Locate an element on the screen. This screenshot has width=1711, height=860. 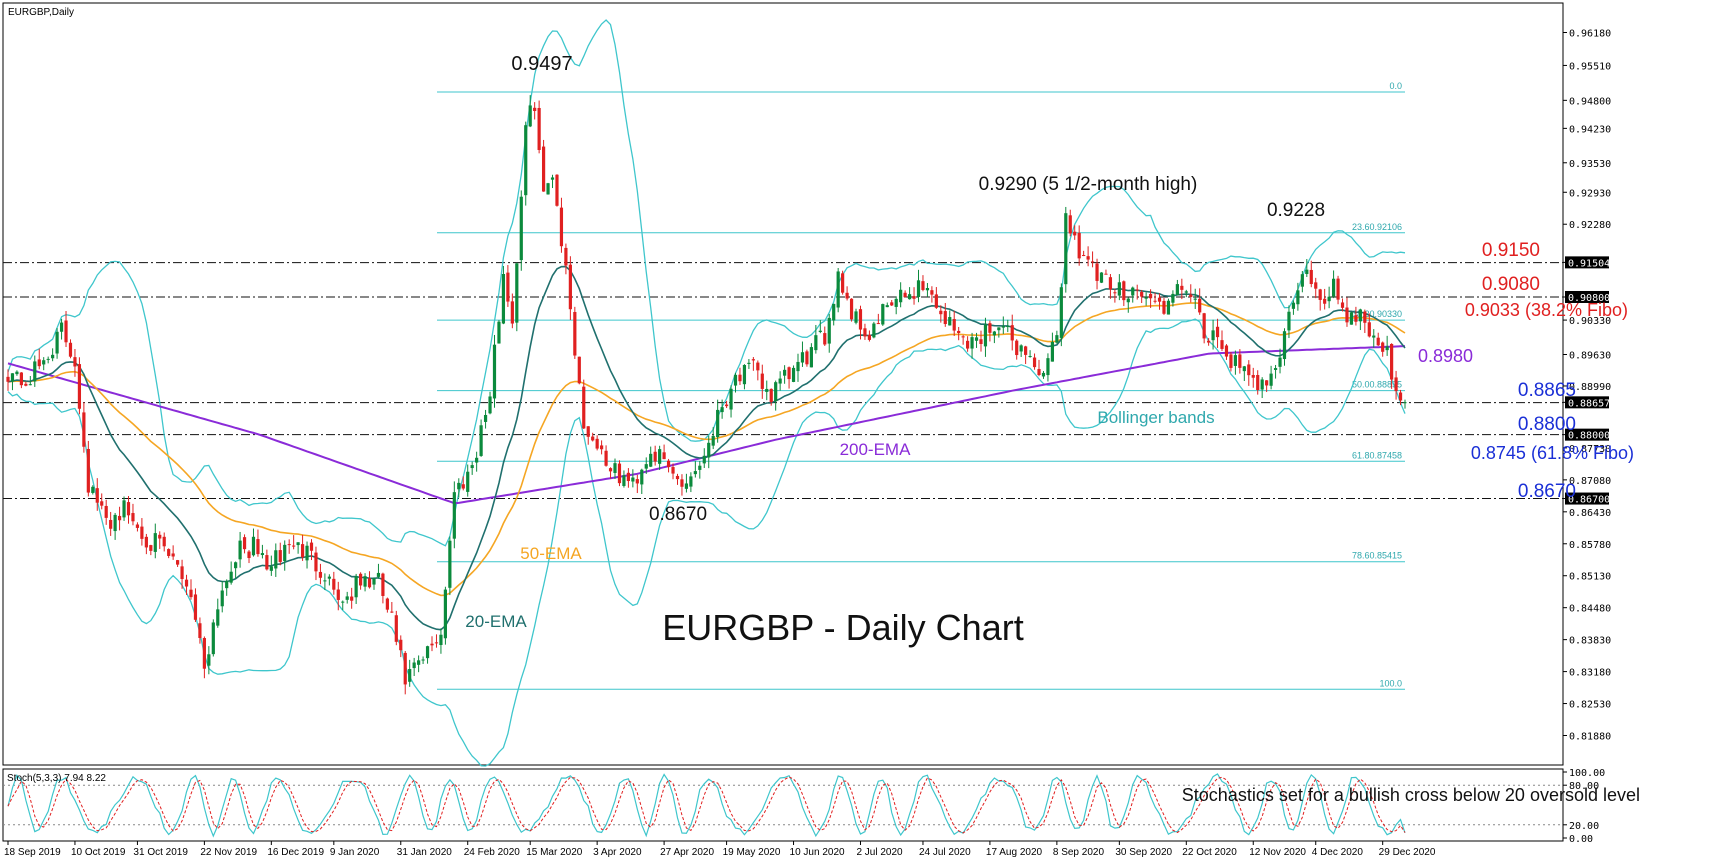
price-tick-label: 0.94230 is located at coordinates (1590, 129).